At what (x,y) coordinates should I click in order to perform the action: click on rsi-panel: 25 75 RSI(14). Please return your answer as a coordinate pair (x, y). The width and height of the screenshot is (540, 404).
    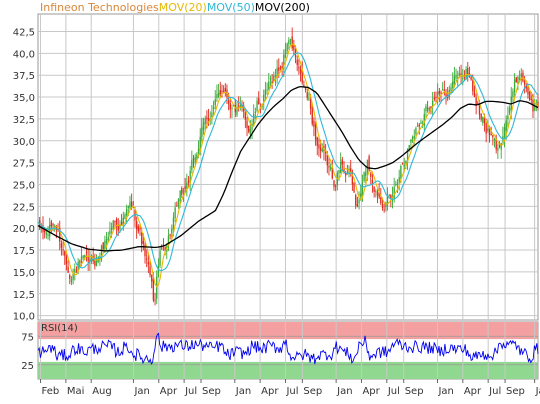
    Looking at the image, I should click on (280, 350).